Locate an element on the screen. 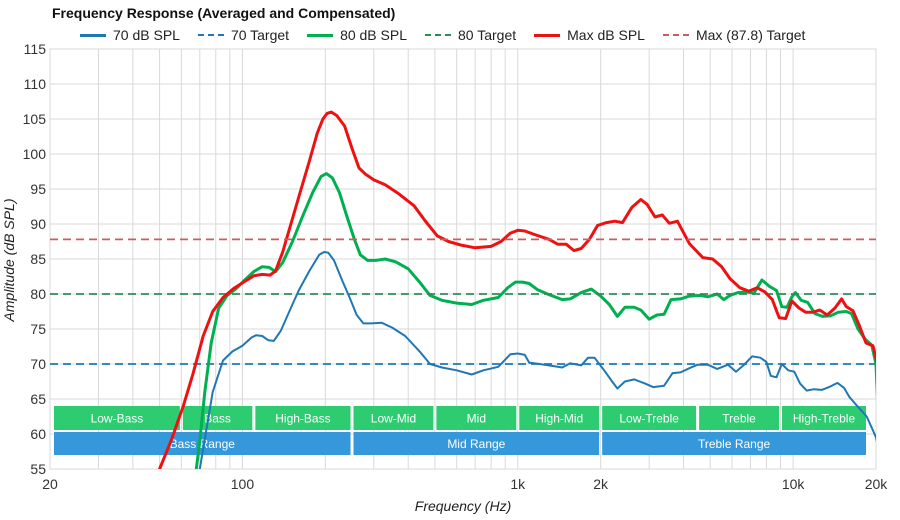 The image size is (900, 520). x-tick-label: 20 is located at coordinates (50, 484).